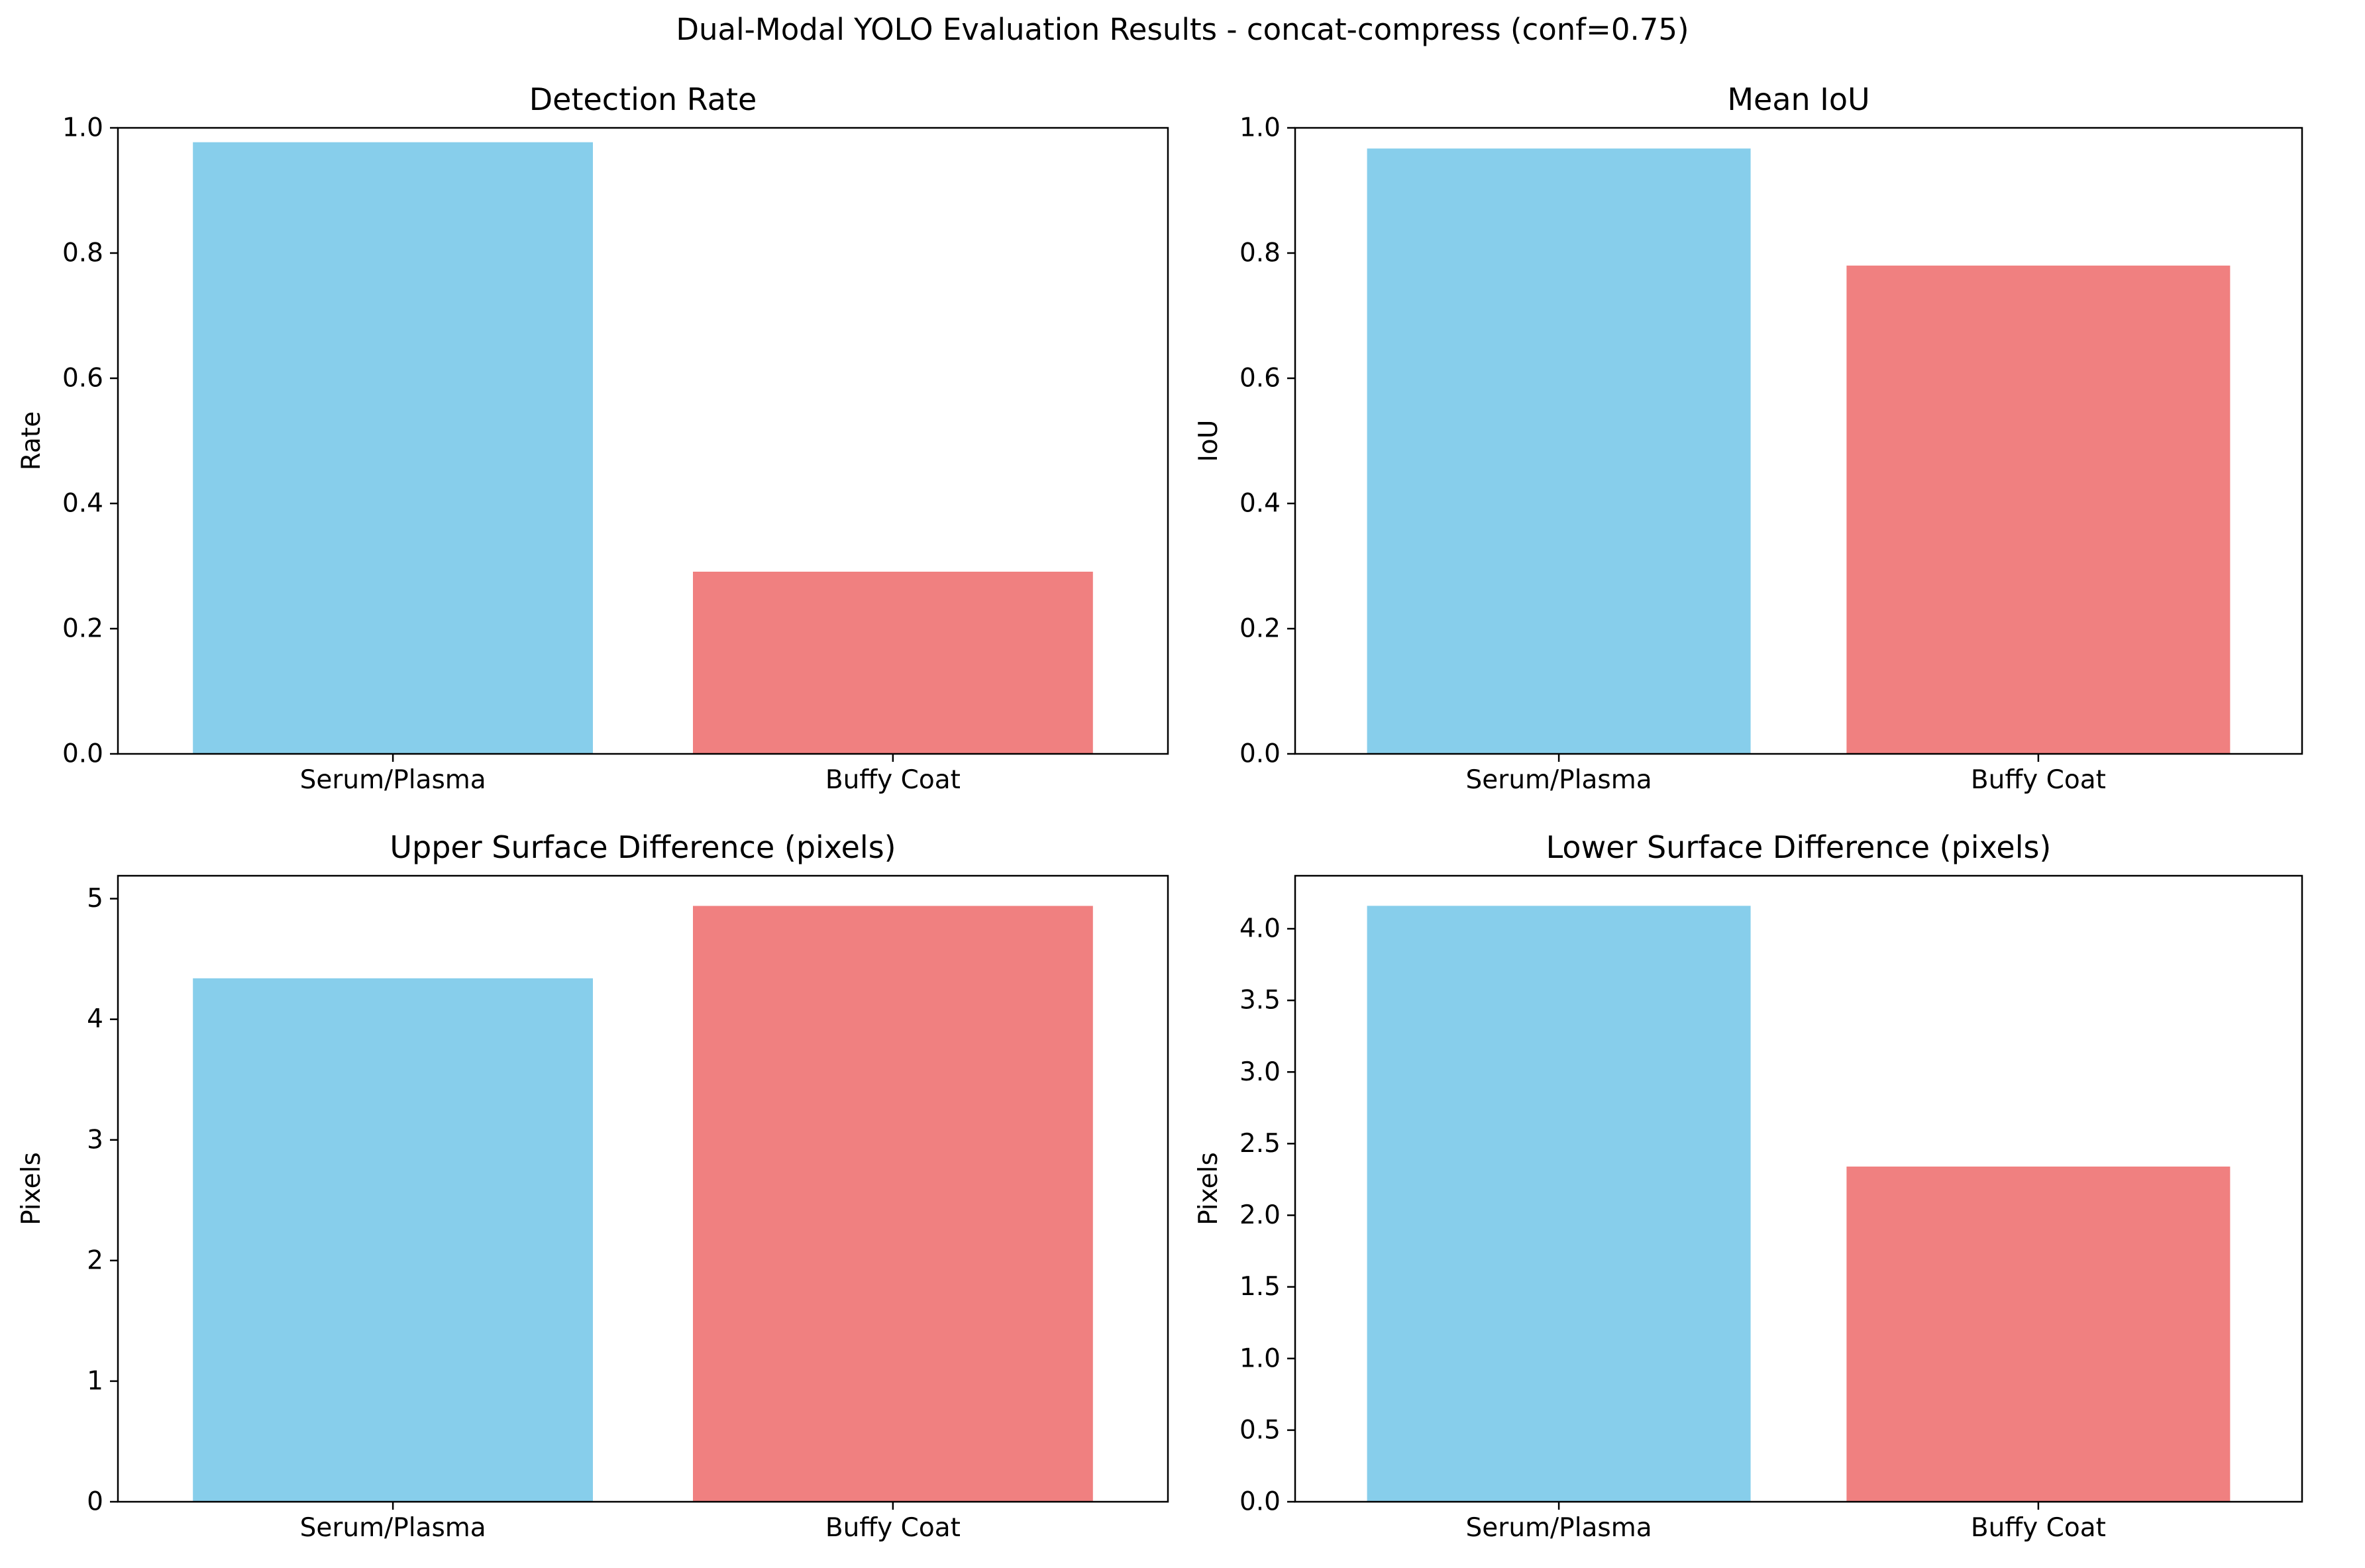 The height and width of the screenshot is (1568, 2365). What do you see at coordinates (643, 847) in the screenshot?
I see `panel-title: Upper Surface Difference (pixels)` at bounding box center [643, 847].